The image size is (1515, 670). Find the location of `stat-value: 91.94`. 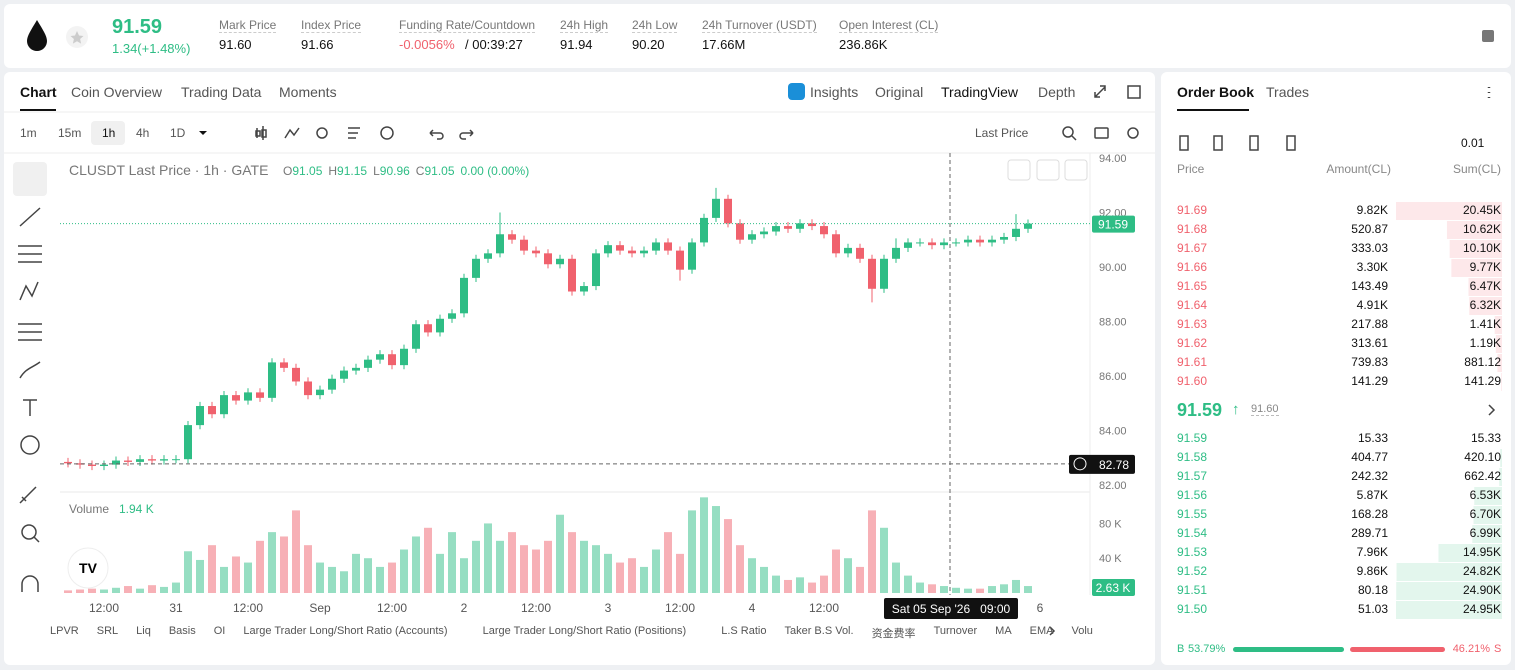

stat-value: 91.94 is located at coordinates (576, 44).